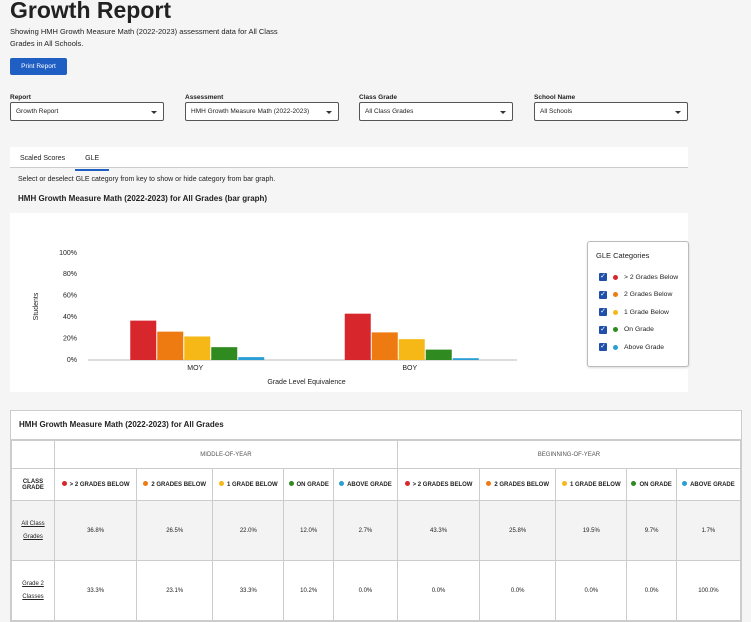 This screenshot has height=622, width=751. I want to click on tab: Scaled Scores, so click(43, 158).